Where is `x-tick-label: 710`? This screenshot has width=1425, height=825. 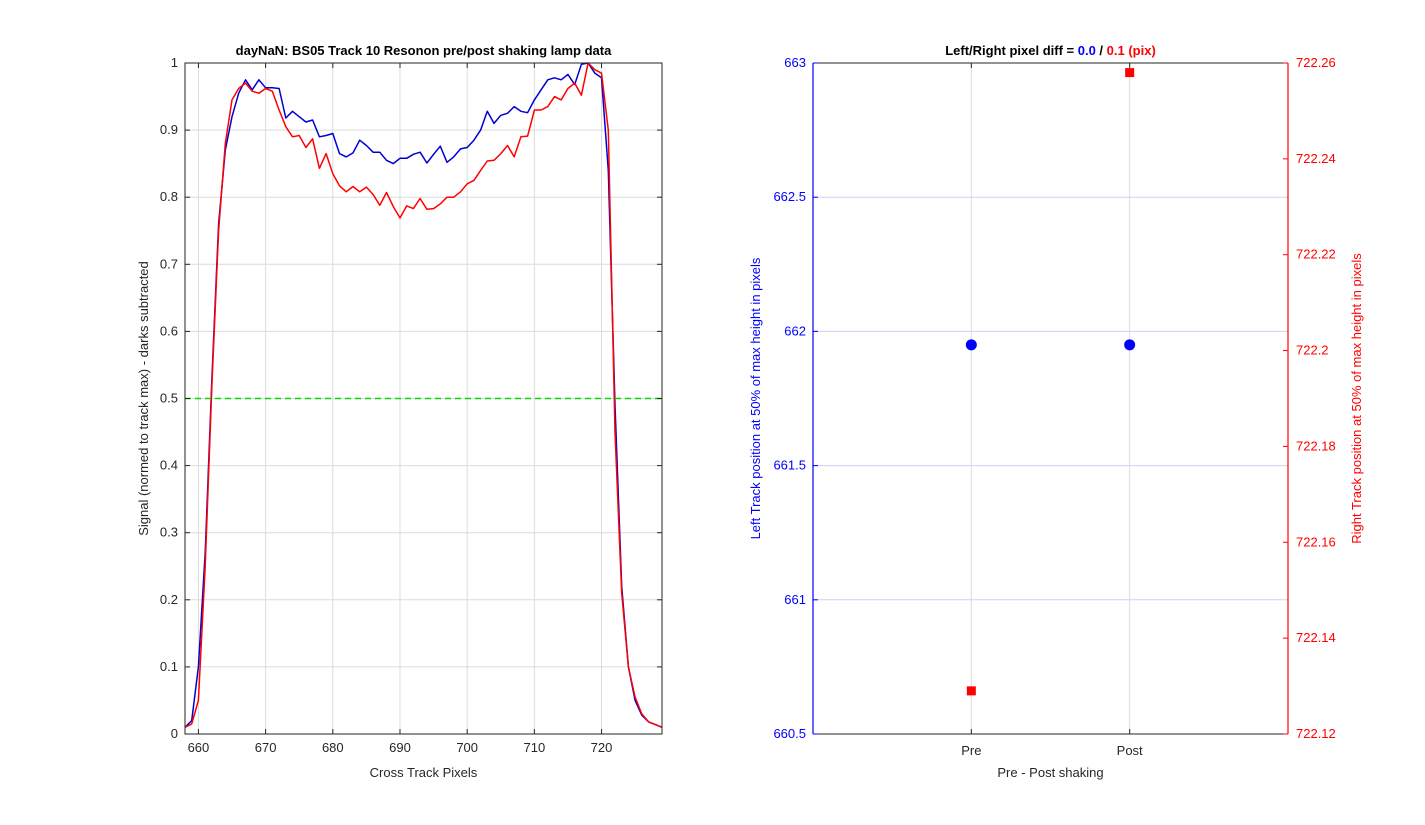 x-tick-label: 710 is located at coordinates (535, 747).